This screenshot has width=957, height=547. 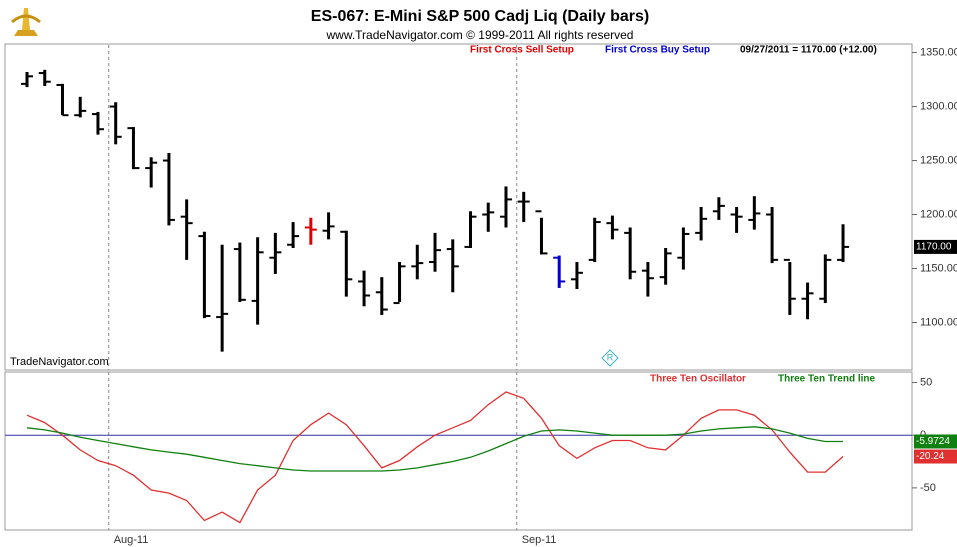 I want to click on y-tick-label: 50, so click(x=926, y=382).